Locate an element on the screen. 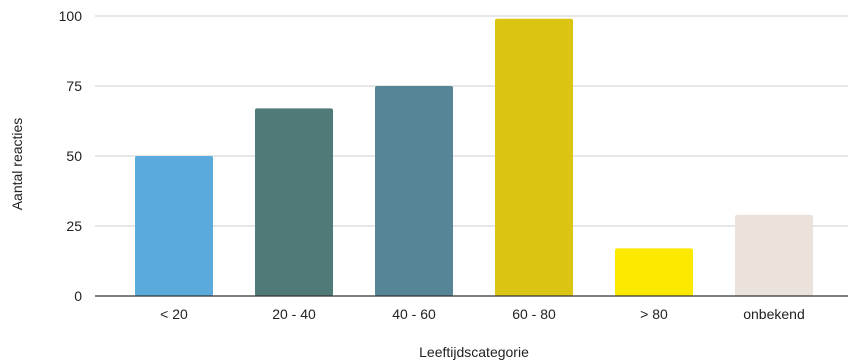 Image resolution: width=850 pixels, height=363 pixels. y-axis-ticks: 0 25 50 75 100 is located at coordinates (71, 156).